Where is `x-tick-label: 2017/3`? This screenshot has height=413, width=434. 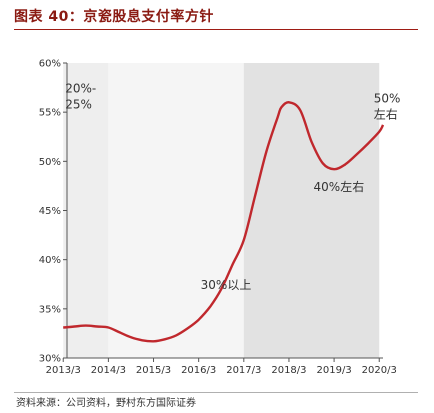
x-tick-label: 2017/3 is located at coordinates (243, 370).